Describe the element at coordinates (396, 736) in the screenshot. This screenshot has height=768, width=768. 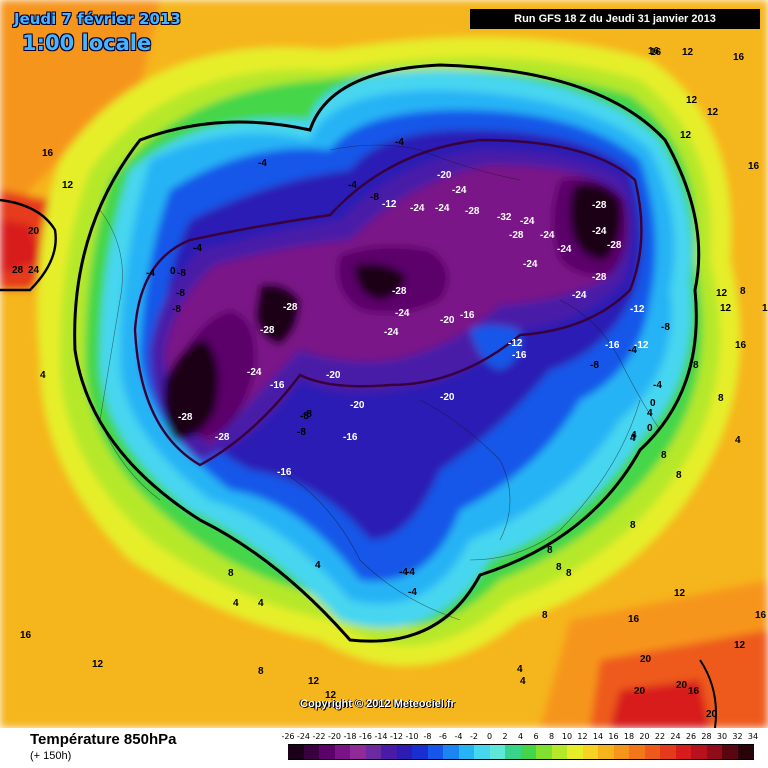
I see `scale-tick: -12` at that location.